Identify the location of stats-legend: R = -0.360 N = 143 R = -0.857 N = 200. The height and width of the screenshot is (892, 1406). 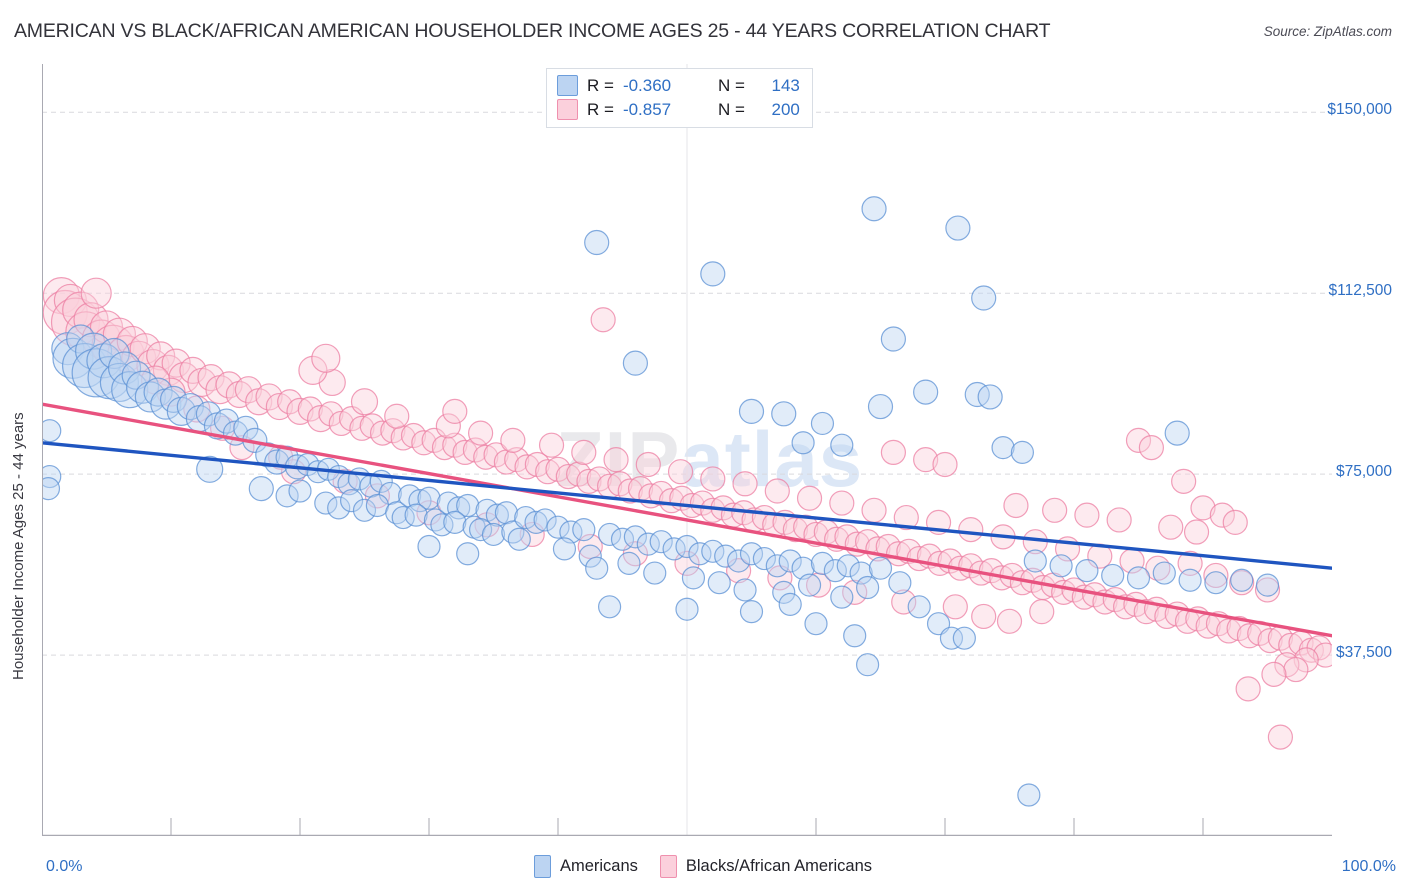
(679, 98).